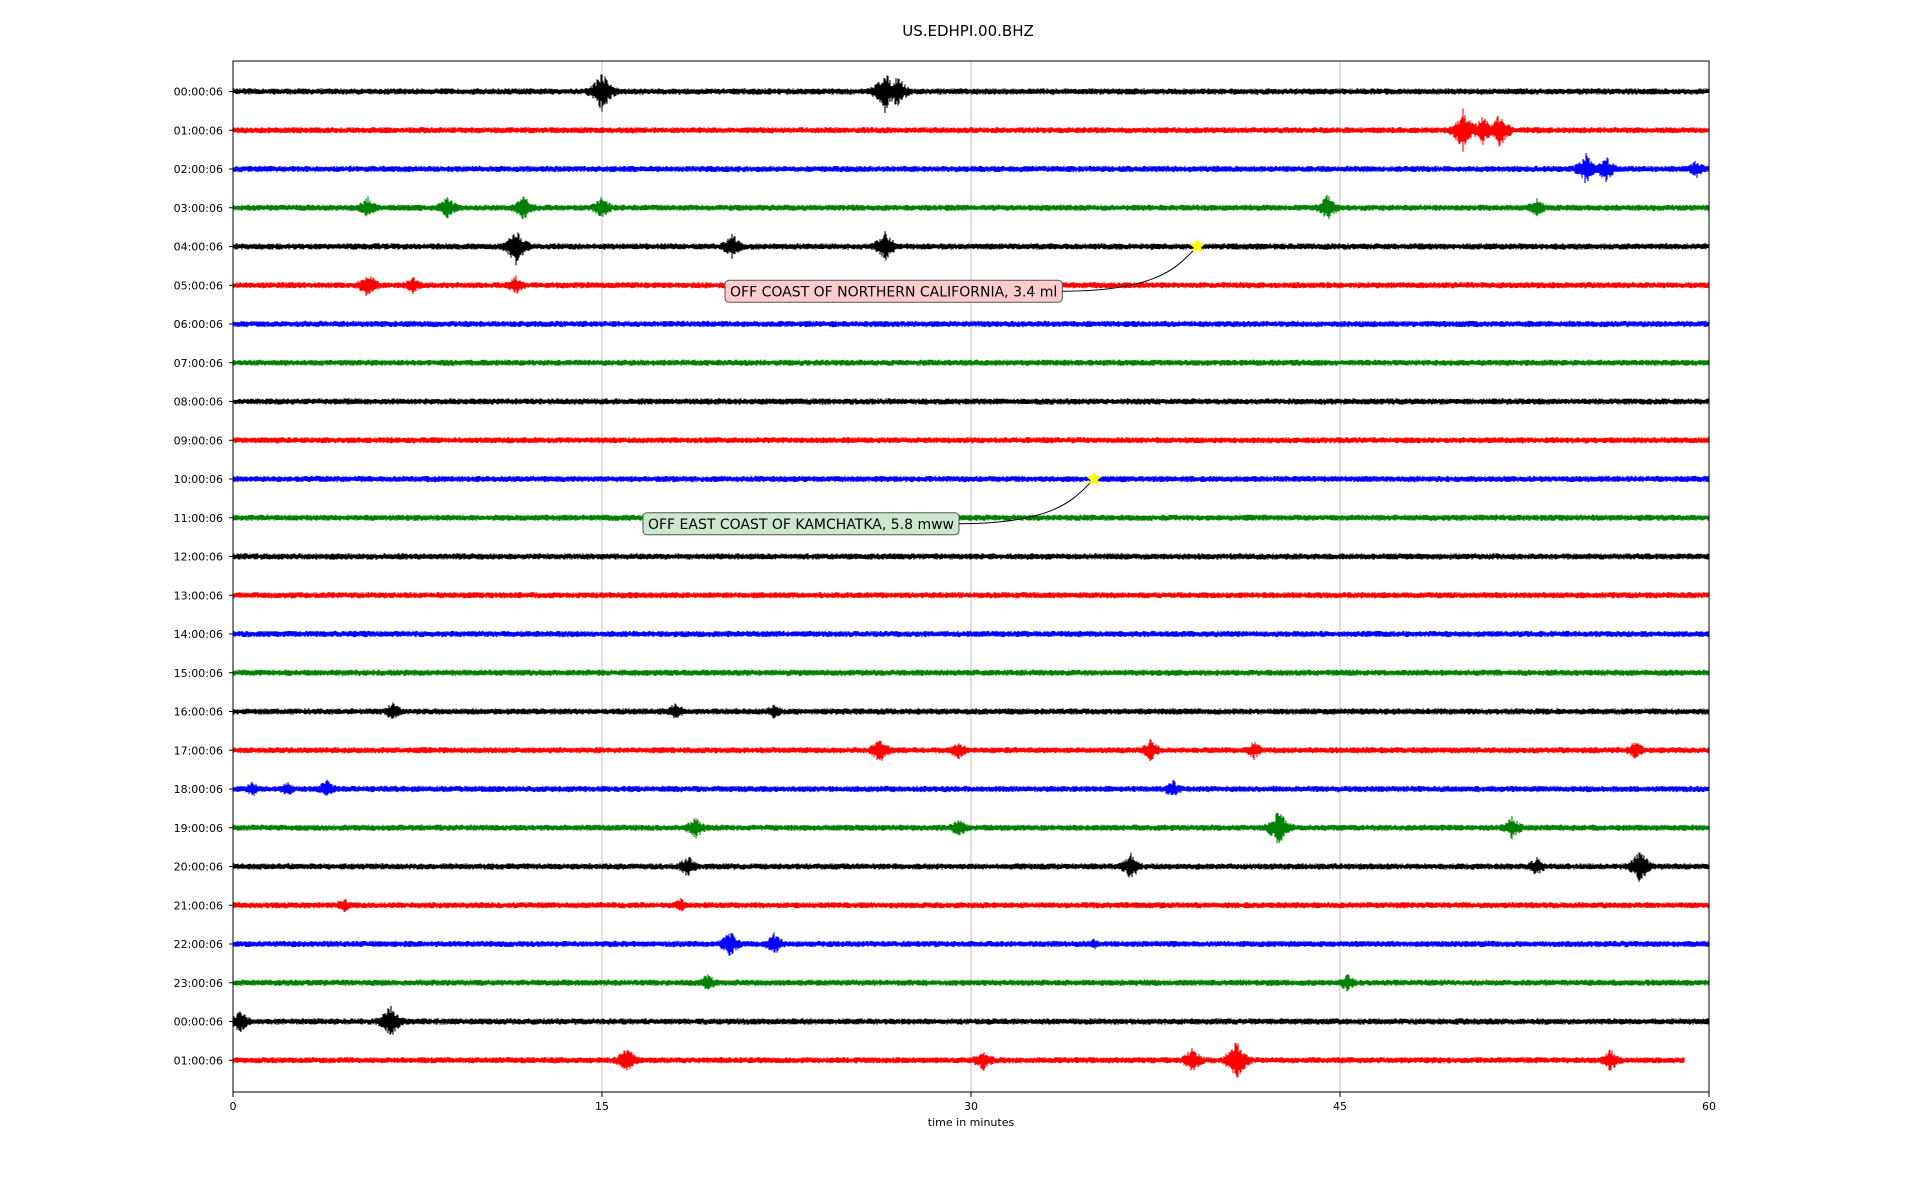  What do you see at coordinates (198, 634) in the screenshot?
I see `hour-label: 14:00:06` at bounding box center [198, 634].